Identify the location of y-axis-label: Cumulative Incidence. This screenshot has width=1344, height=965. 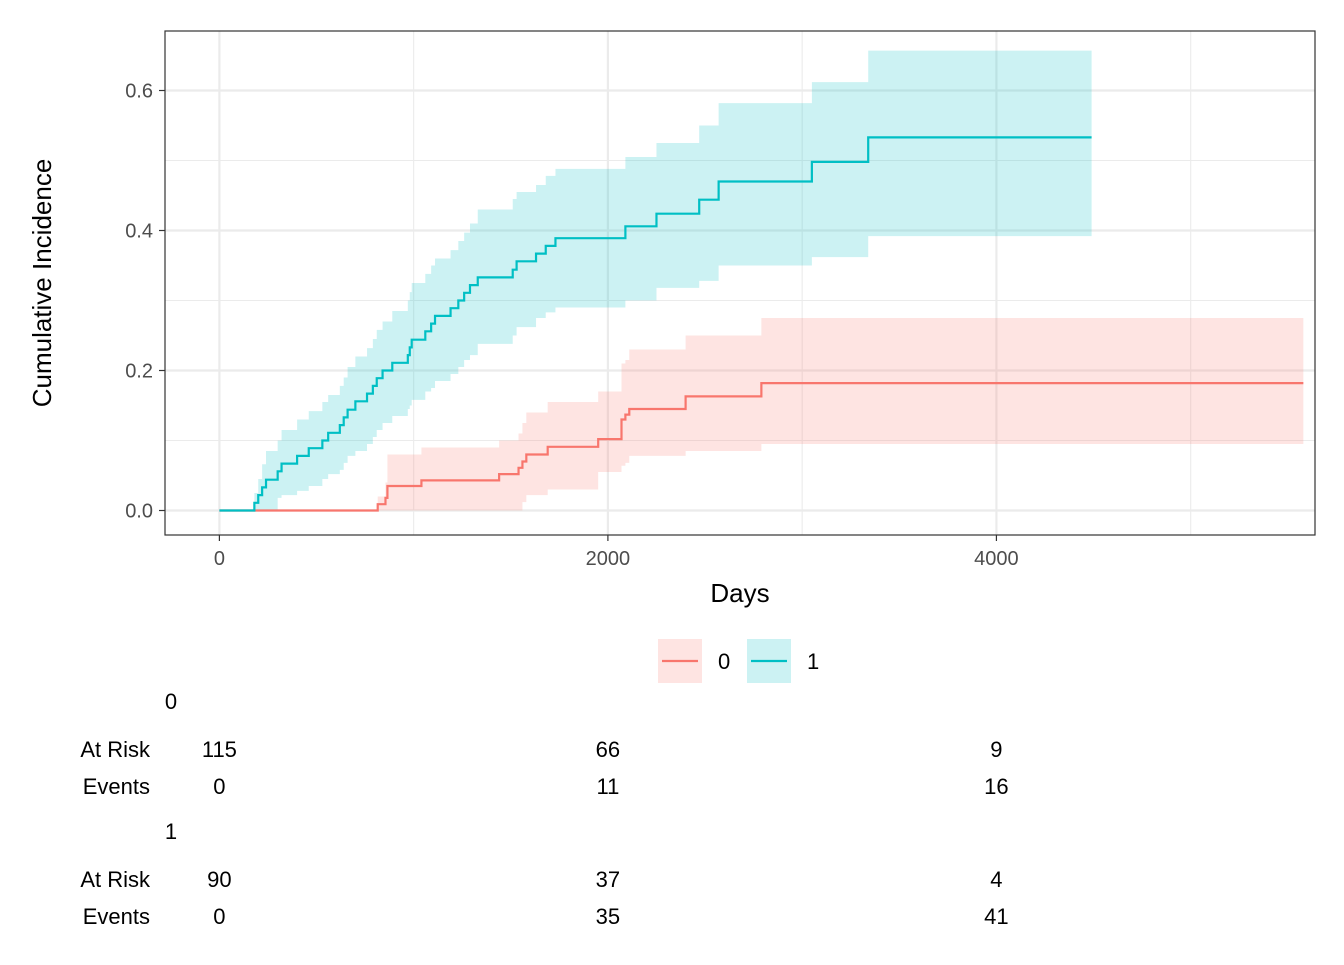
(42, 283).